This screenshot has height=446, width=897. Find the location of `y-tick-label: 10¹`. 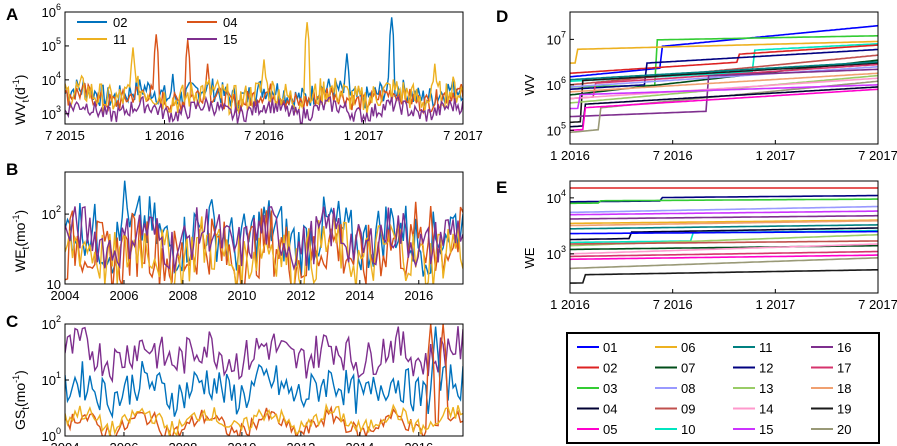

y-tick-label: 10¹ is located at coordinates (51, 379).